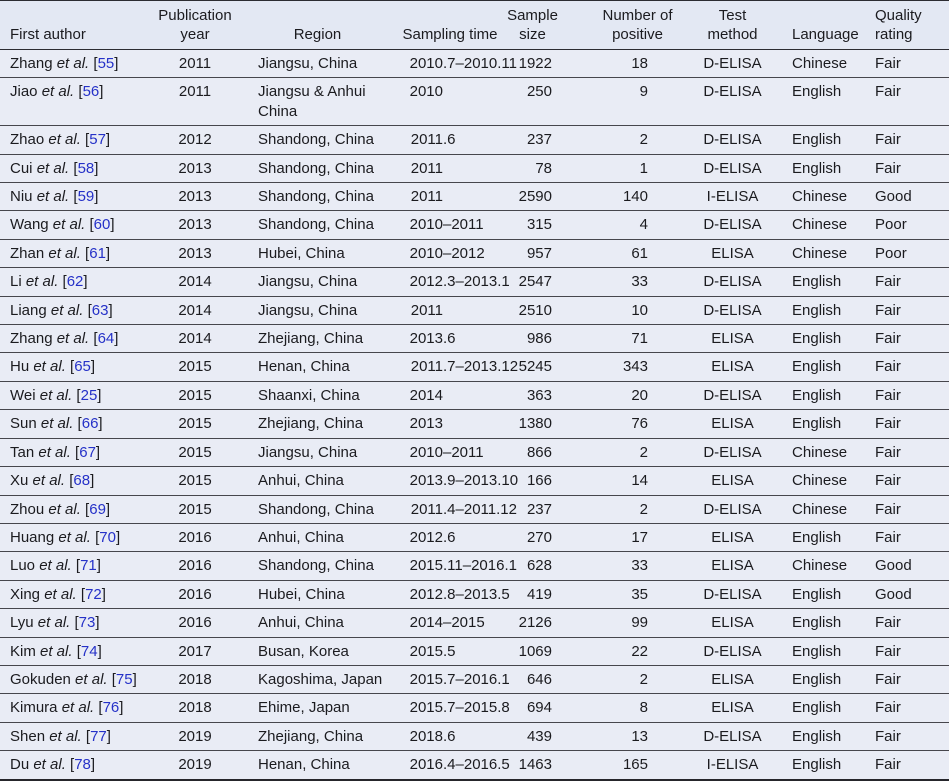  What do you see at coordinates (456, 64) in the screenshot?
I see `cell-sampling-time: 2010.7–2010.11` at bounding box center [456, 64].